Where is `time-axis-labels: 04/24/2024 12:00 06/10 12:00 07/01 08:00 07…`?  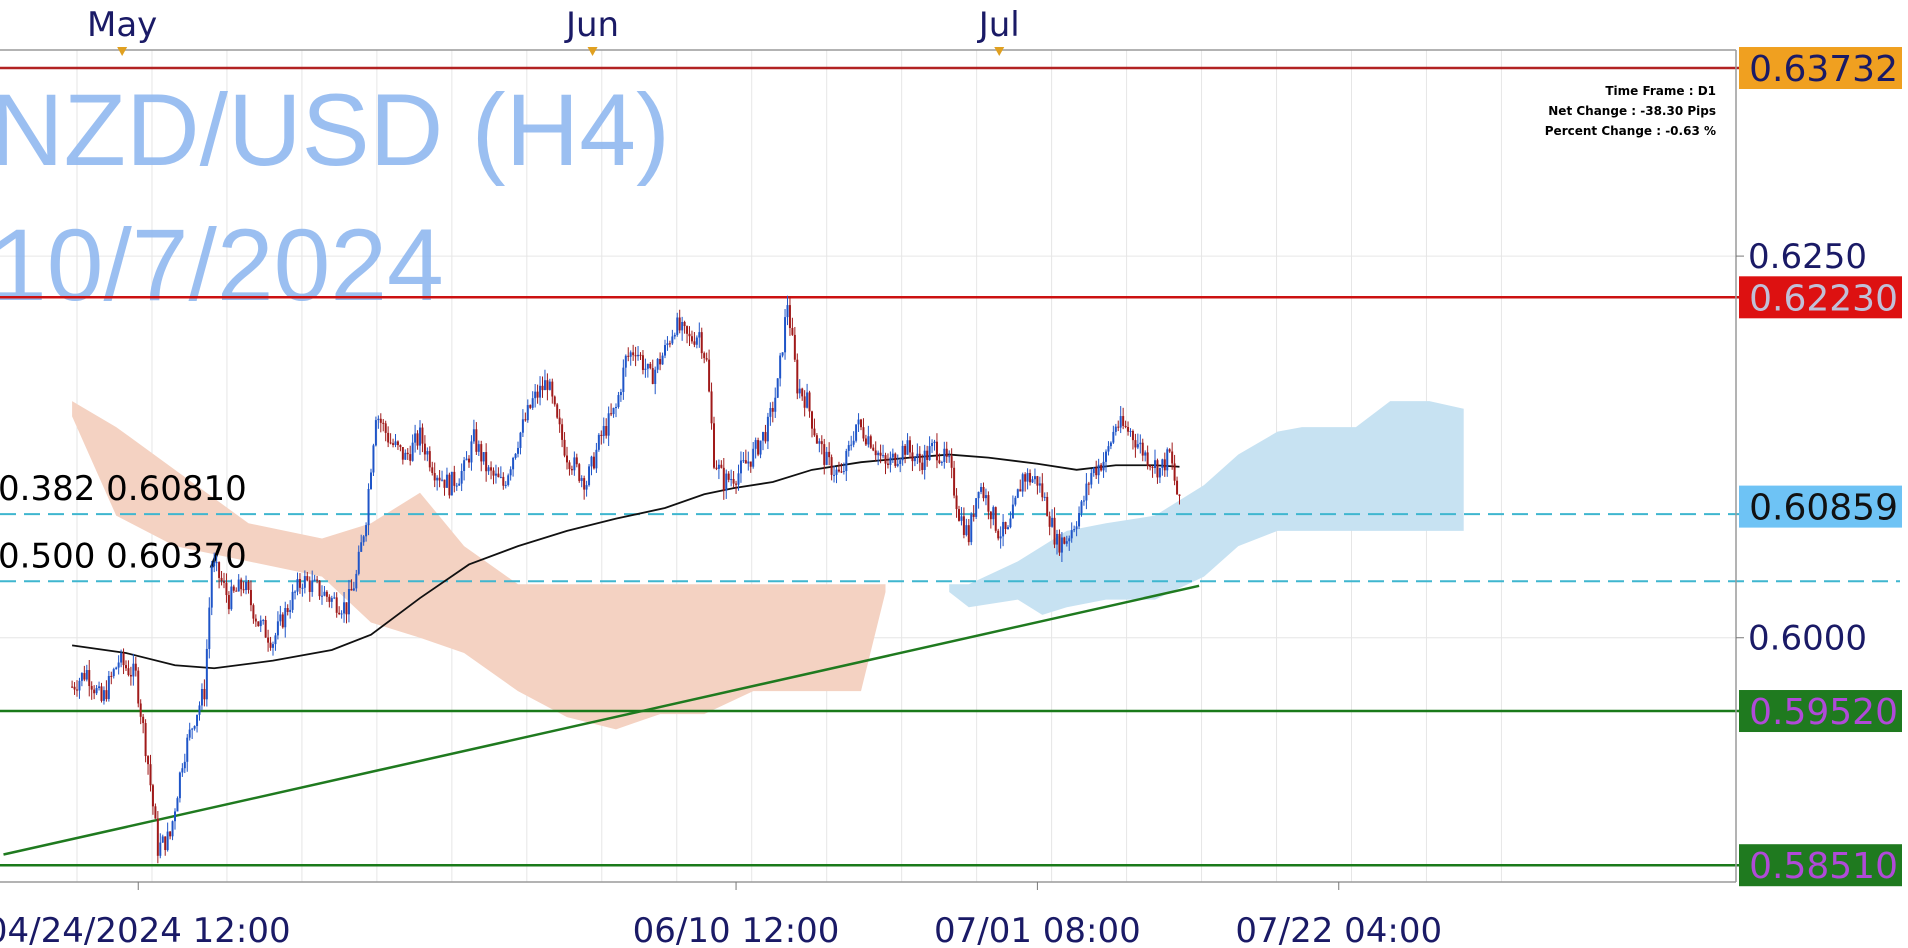
time-axis-labels: 04/24/2024 12:00 06/10 12:00 07/01 08:00 07… is located at coordinates (721, 915).